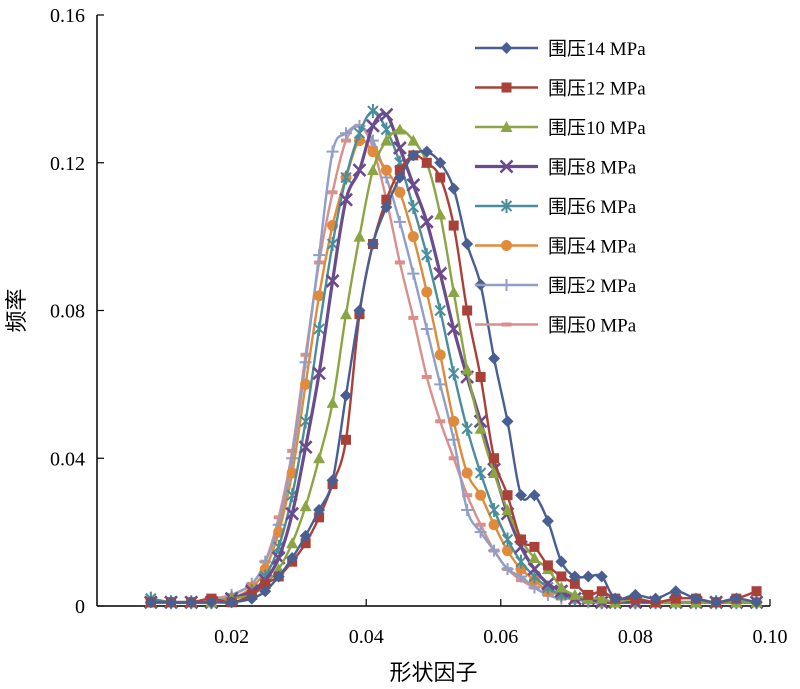 This screenshot has height=689, width=800. Describe the element at coordinates (592, 286) in the screenshot. I see `legend-label: 围压2 MPa` at that location.